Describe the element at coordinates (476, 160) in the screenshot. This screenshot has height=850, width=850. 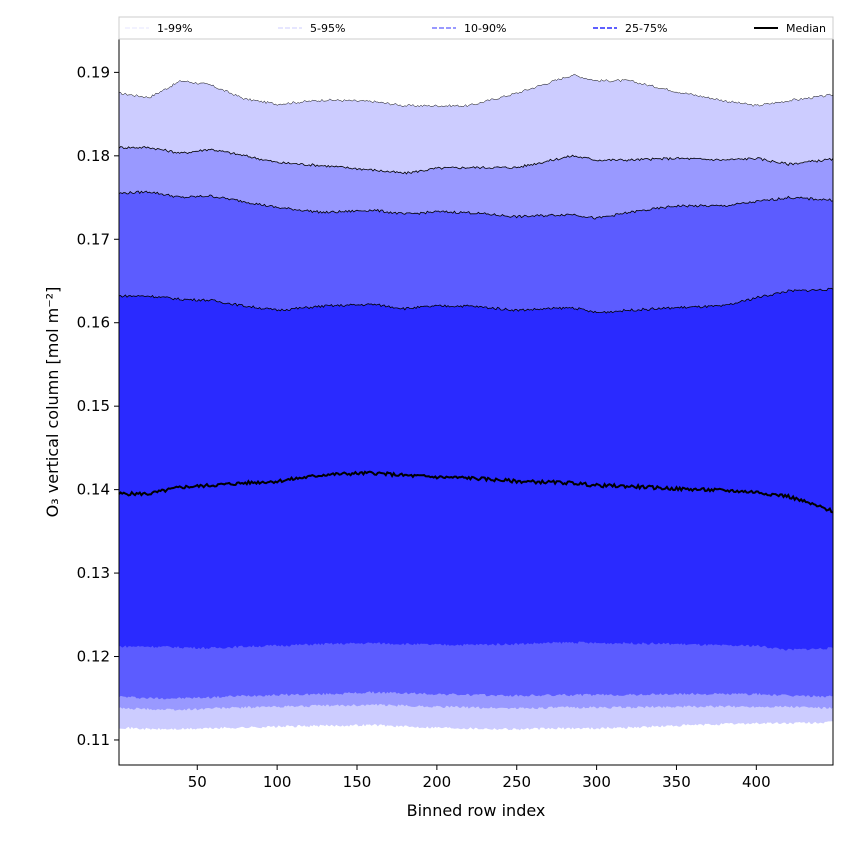
I see `band-upper-edge-5-95pct` at that location.